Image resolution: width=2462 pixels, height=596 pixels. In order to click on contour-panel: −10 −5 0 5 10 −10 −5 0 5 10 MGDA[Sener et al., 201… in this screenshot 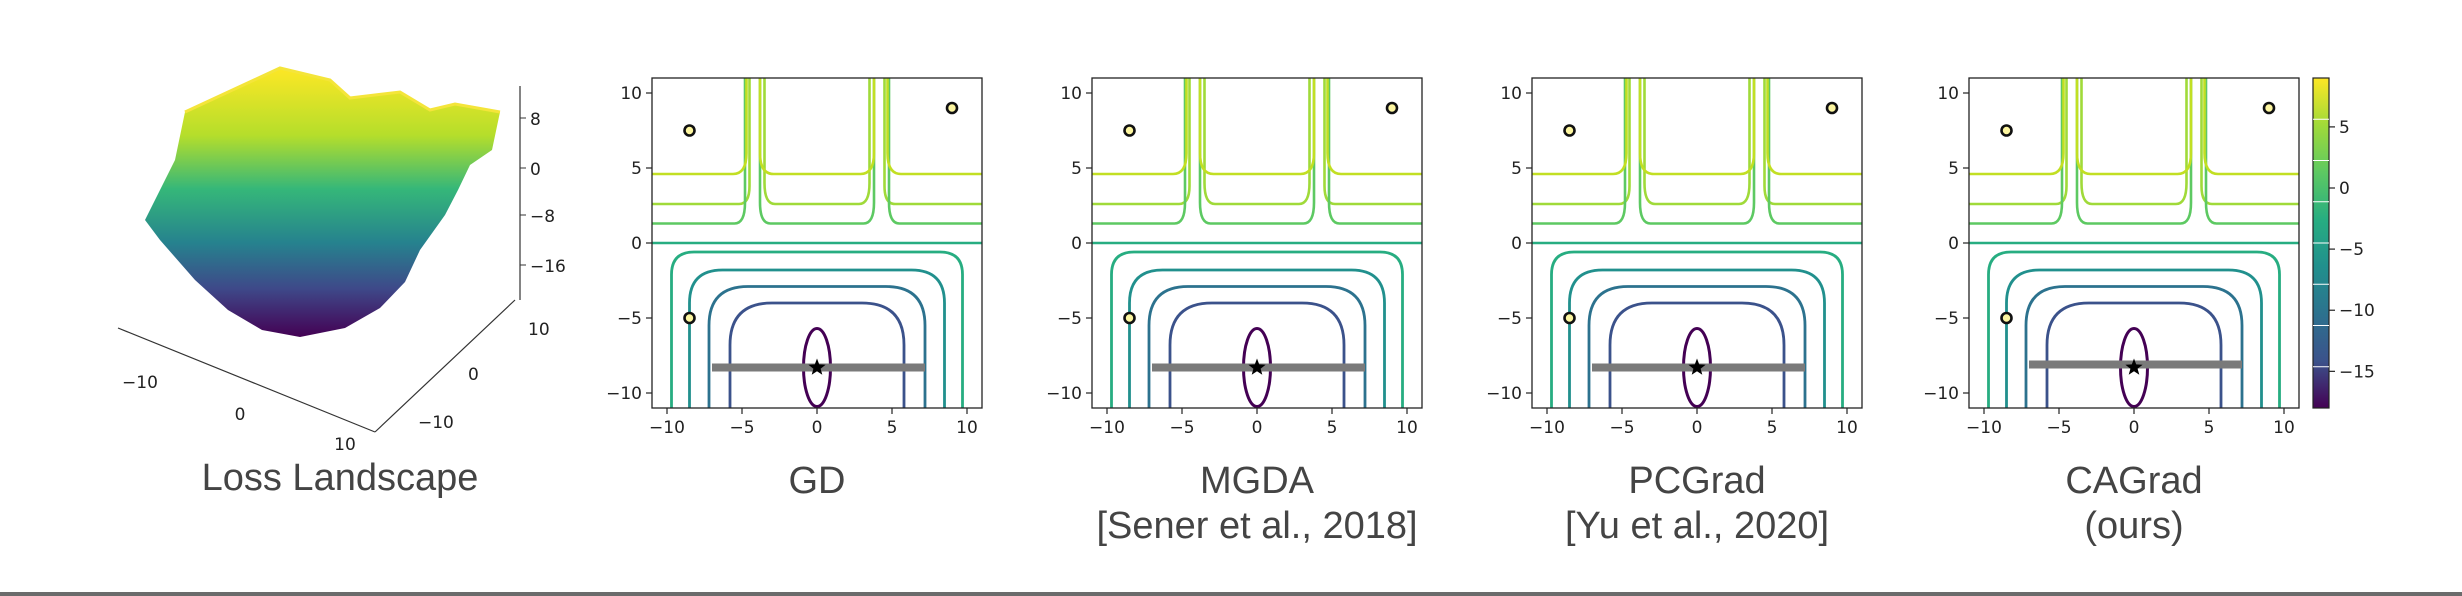, I will do `click(1234, 312)`.